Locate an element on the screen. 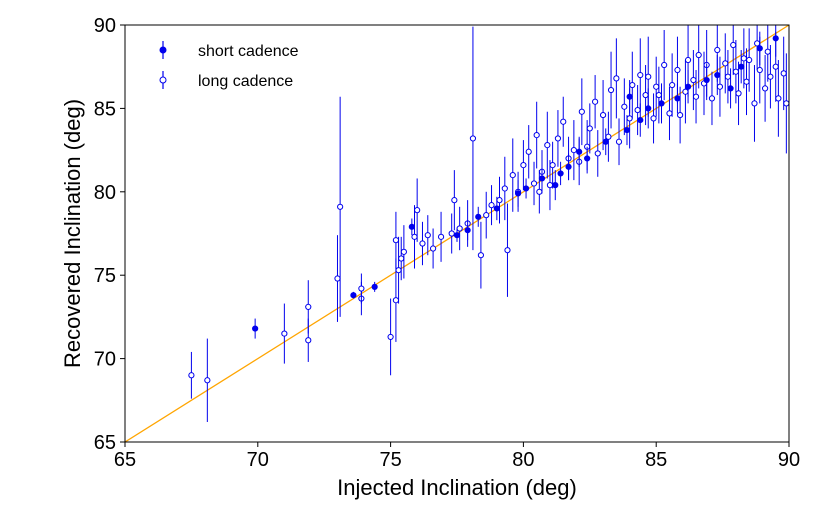 The height and width of the screenshot is (519, 830). x-tick-label: 80 is located at coordinates (523, 460).